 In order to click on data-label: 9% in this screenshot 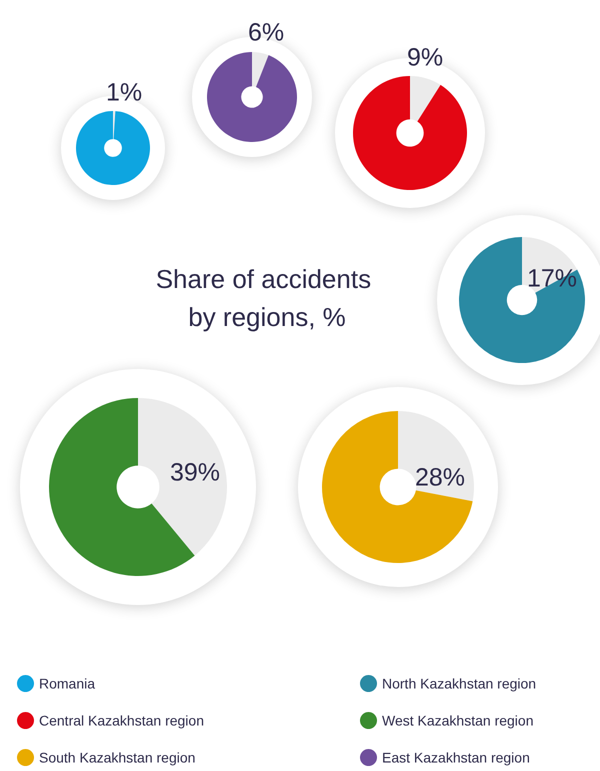, I will do `click(425, 58)`.